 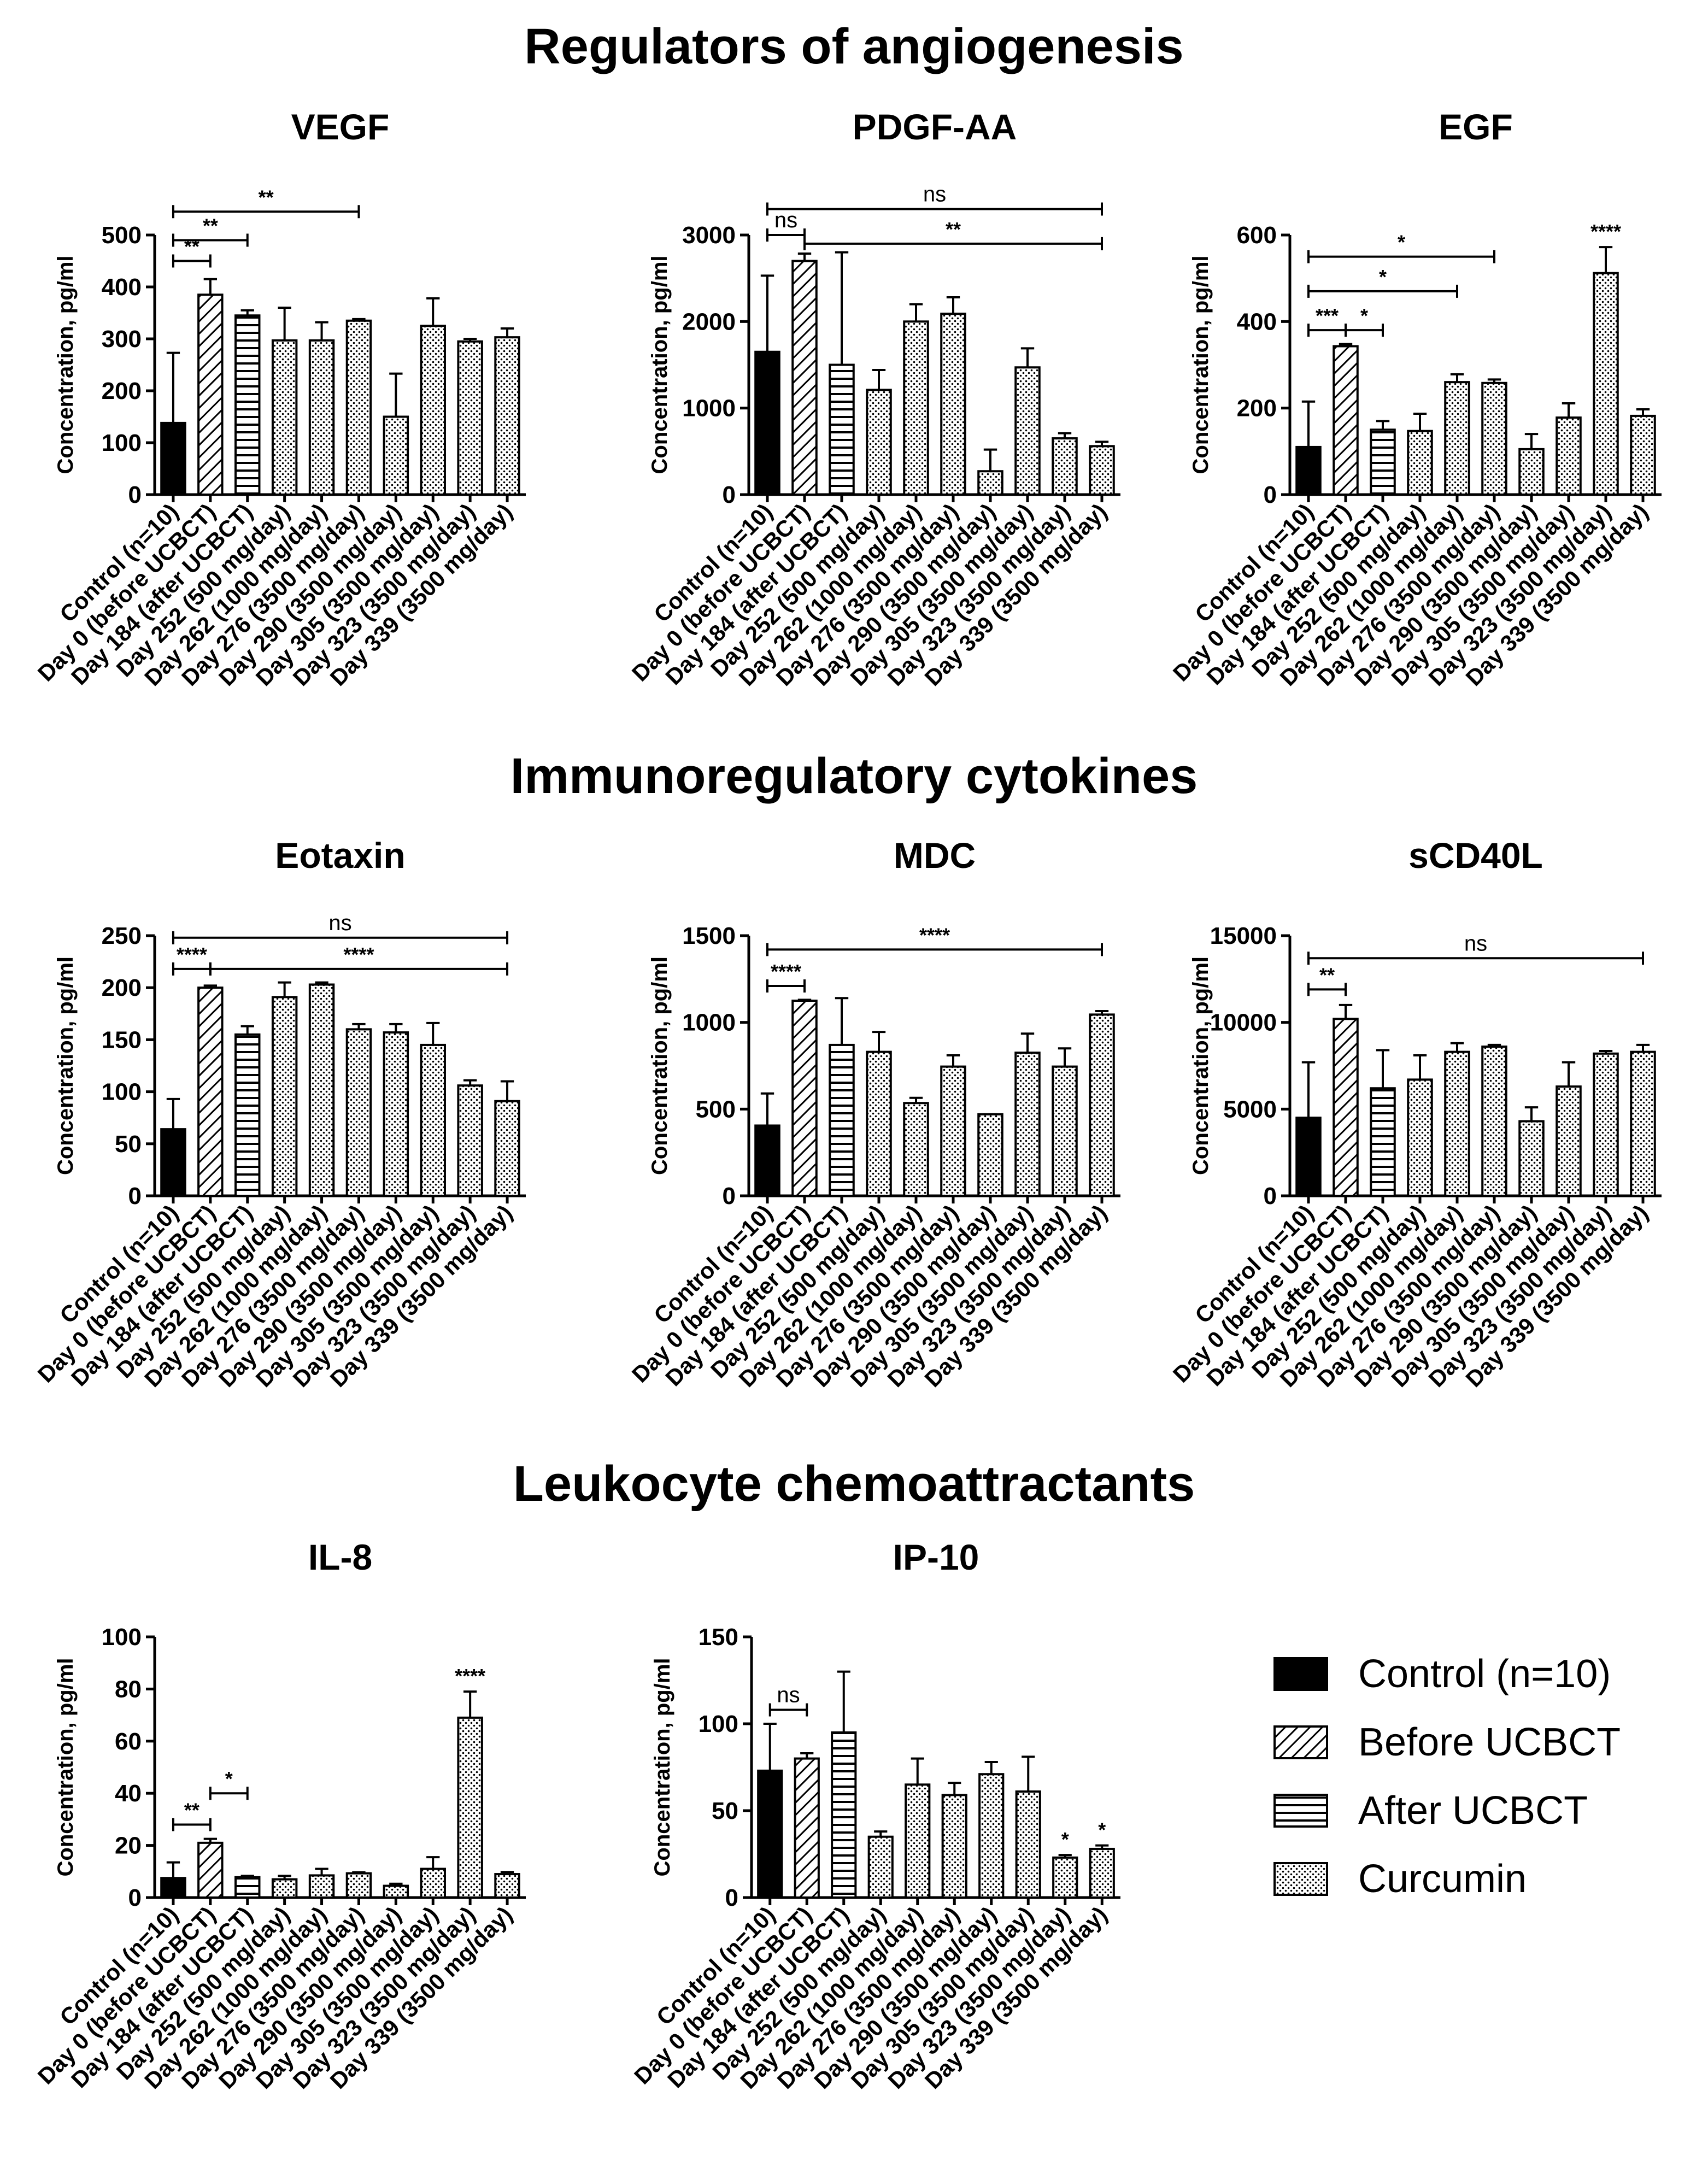 I want to click on chart-title: MDC, so click(x=935, y=855).